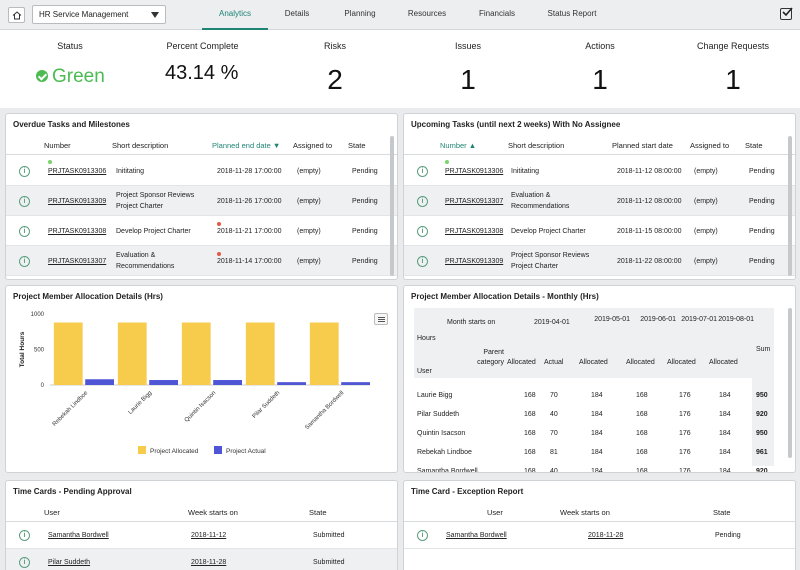  Describe the element at coordinates (733, 69) in the screenshot. I see `kpi-change-requests: Change Requests 1` at that location.